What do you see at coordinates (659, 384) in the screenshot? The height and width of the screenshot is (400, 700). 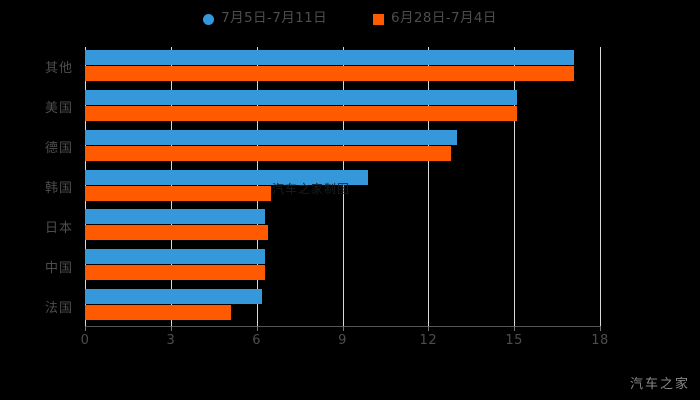 I see `watermark-corner: 汽车之家` at bounding box center [659, 384].